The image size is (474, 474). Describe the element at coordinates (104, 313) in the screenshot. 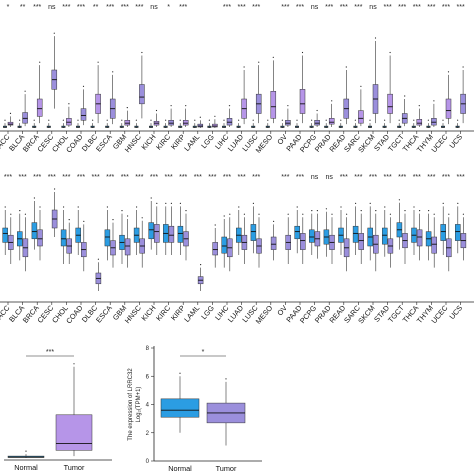

I see `x-tick-label-ESCA: ESCA` at that location.